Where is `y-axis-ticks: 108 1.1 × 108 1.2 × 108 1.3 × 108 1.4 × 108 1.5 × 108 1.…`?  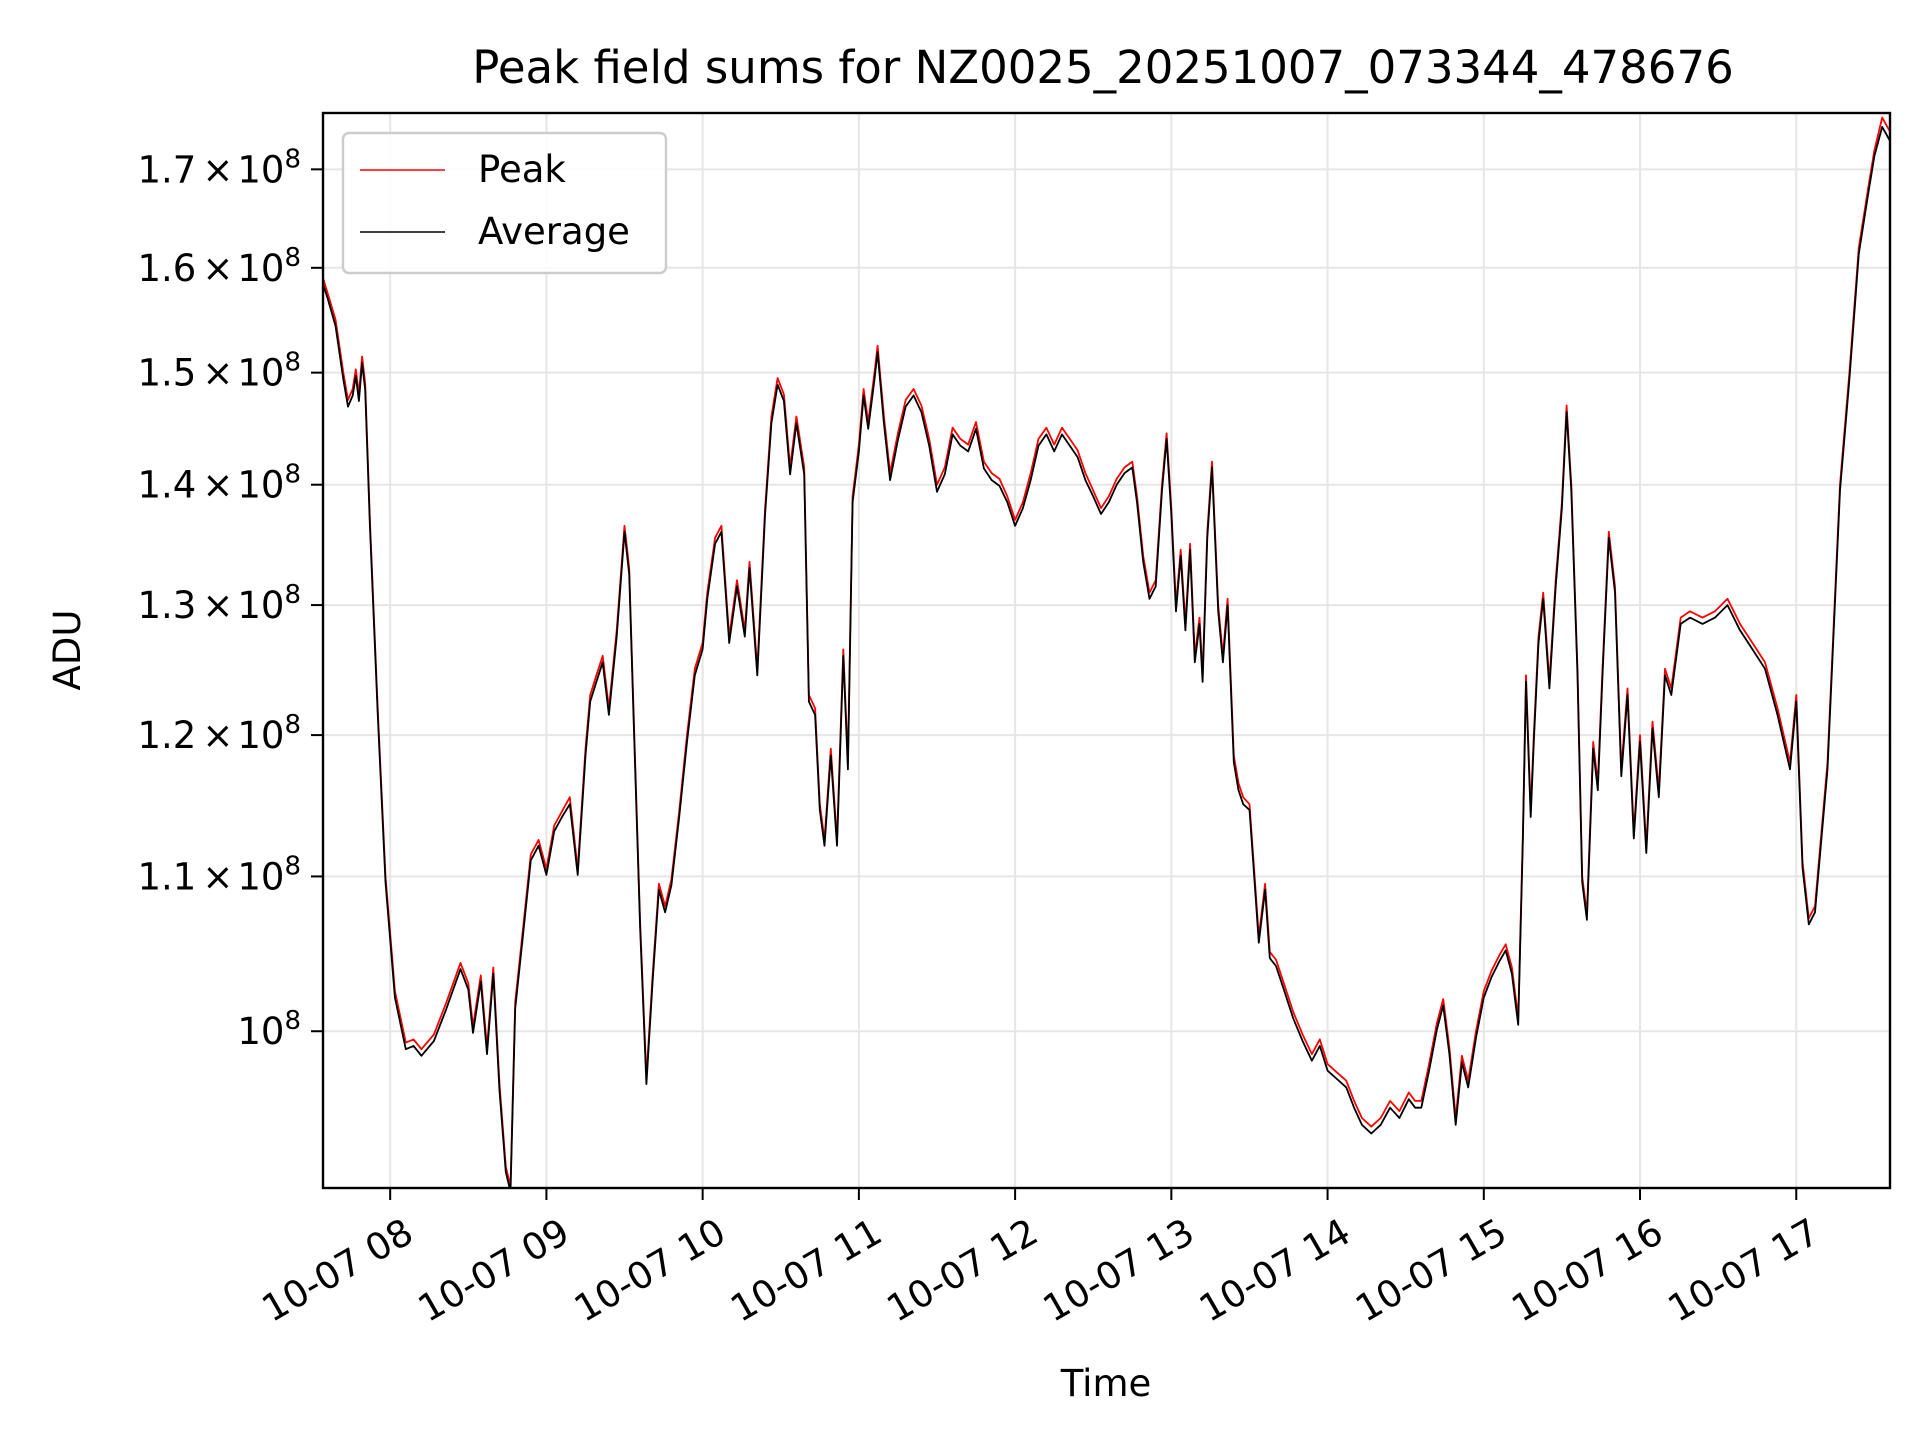
y-axis-ticks: 108 1.1 × 108 1.2 × 108 1.3 × 108 1.4 × 108 1.5 × 108 1.… is located at coordinates (230, 598).